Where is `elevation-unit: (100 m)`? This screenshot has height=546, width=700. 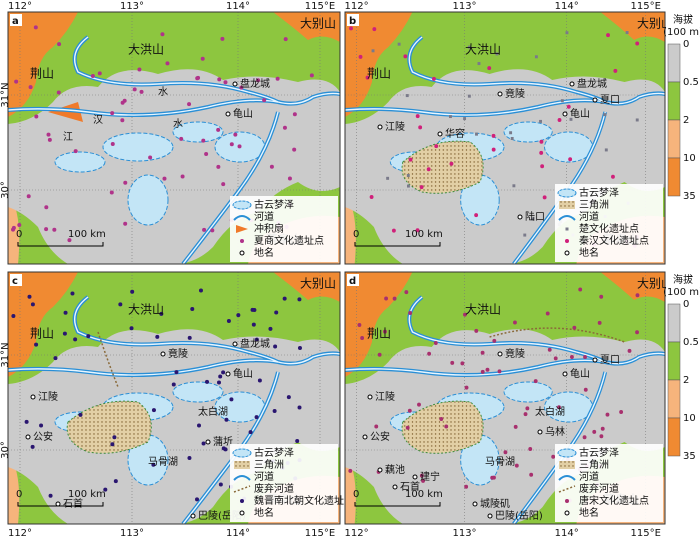 elevation-unit: (100 m) is located at coordinates (681, 292).